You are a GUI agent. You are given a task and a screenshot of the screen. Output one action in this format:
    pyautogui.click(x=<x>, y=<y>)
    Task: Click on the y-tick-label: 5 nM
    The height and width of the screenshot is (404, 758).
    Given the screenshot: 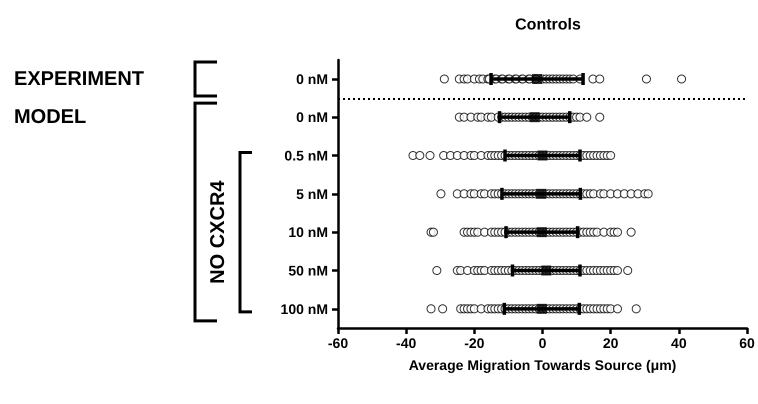 What is the action you would take?
    pyautogui.click(x=312, y=194)
    